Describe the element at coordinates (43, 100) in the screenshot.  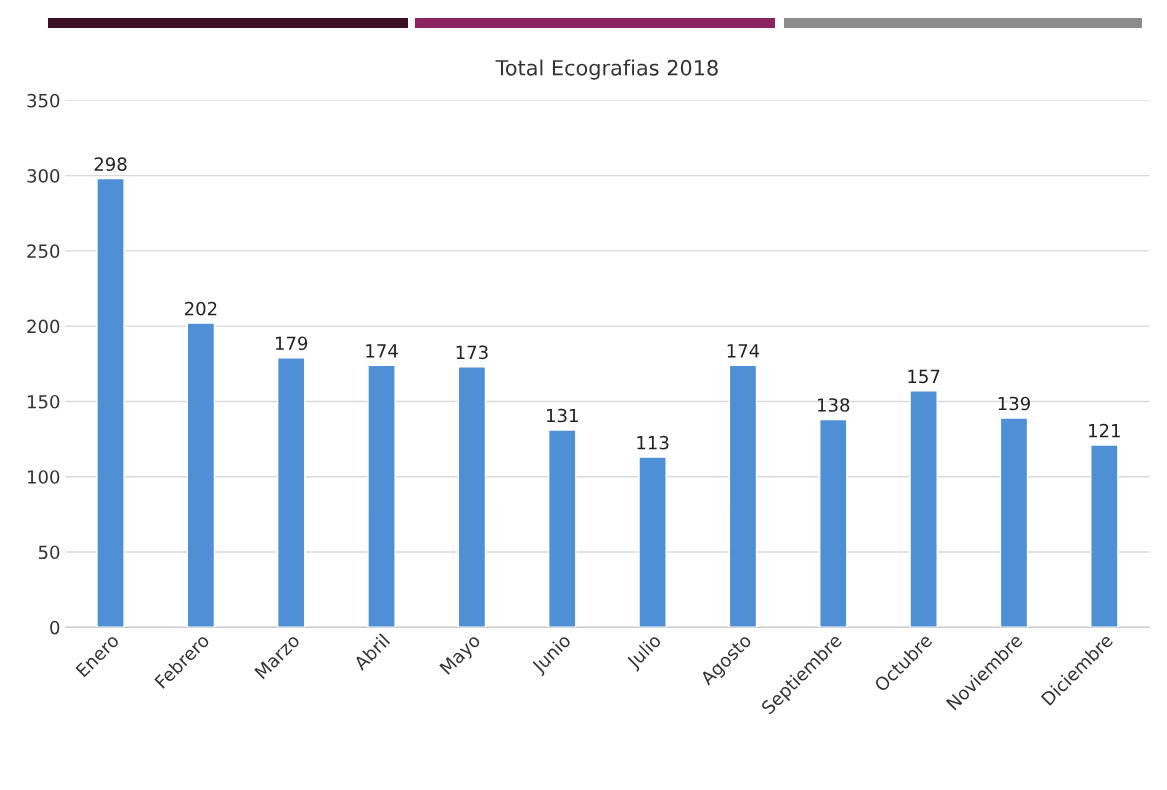
I see `y-tick-label: 350` at that location.